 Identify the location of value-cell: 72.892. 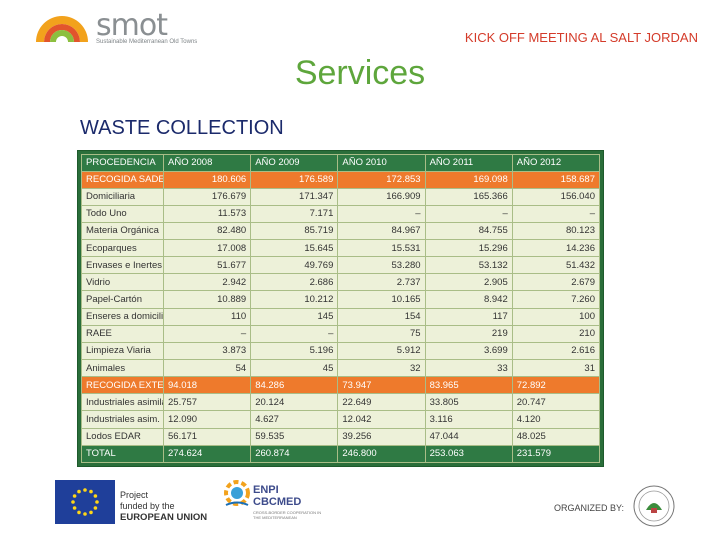
(556, 385).